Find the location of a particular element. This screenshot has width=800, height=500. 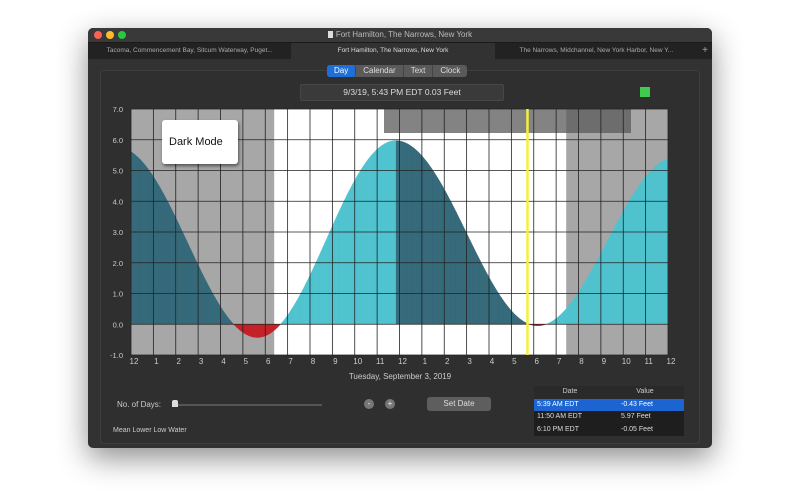

table-row: 11:50 AM EDT 5.97 Feet is located at coordinates (609, 417).